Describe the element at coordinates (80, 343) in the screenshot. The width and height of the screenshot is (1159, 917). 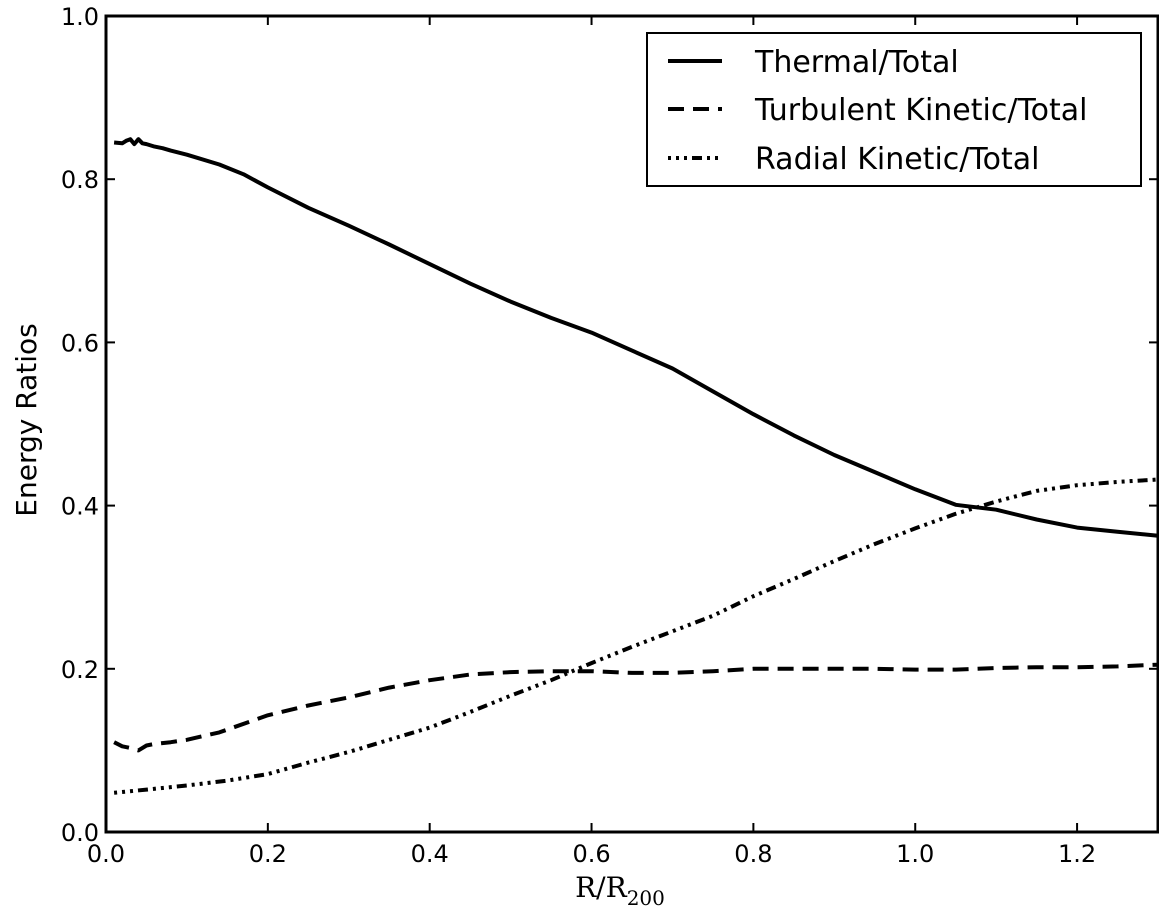
I see `y-tick-label: 0.6` at that location.